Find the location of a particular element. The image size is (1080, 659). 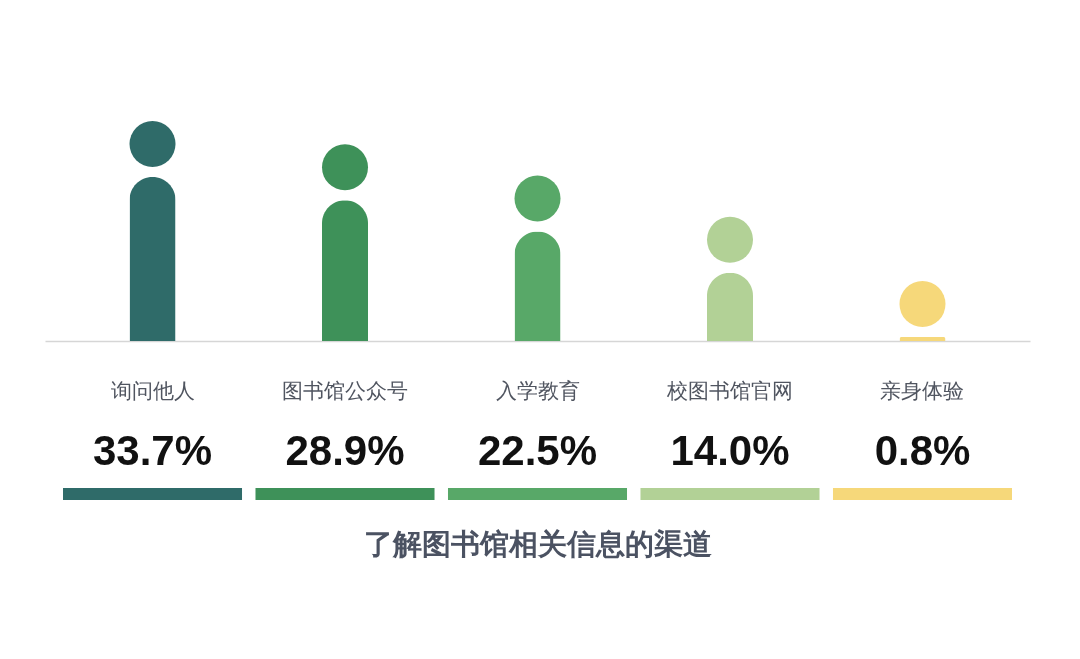

x-tick-label: 亲身体验 is located at coordinates (922, 390).